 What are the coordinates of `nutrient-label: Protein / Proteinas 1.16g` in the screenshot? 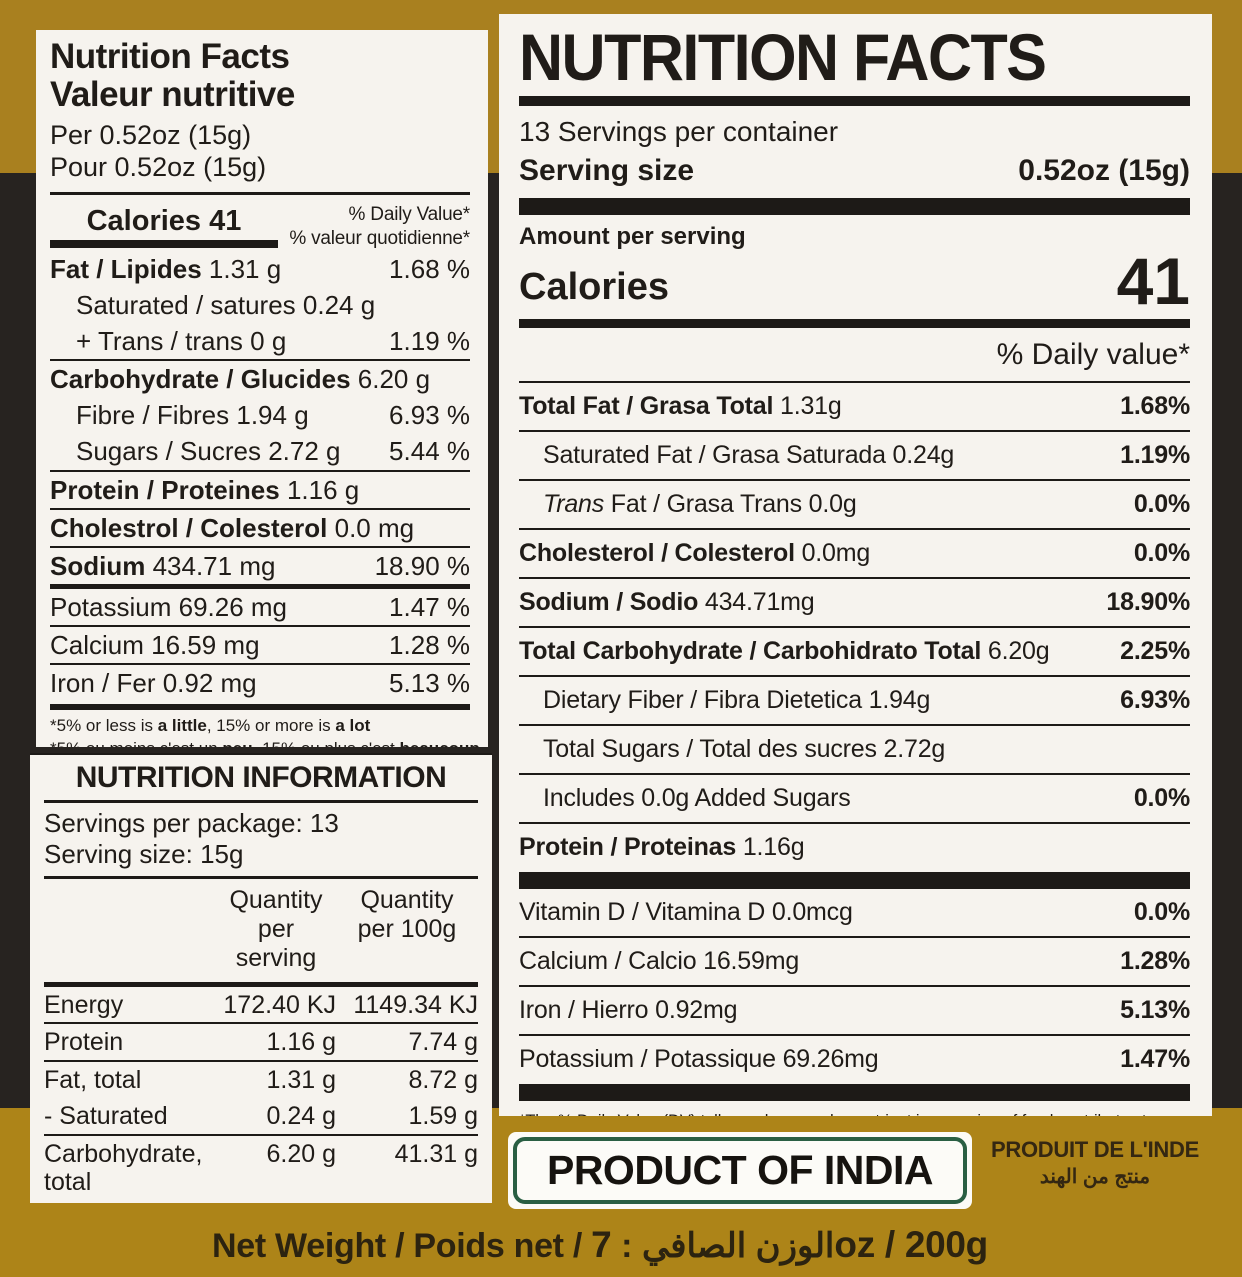 It's located at (662, 847).